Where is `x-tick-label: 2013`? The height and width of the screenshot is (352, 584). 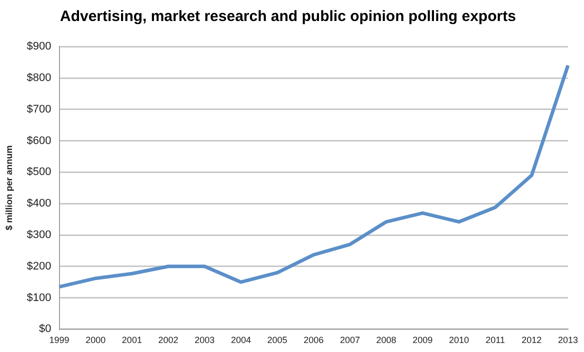
x-tick-label: 2013 is located at coordinates (568, 340).